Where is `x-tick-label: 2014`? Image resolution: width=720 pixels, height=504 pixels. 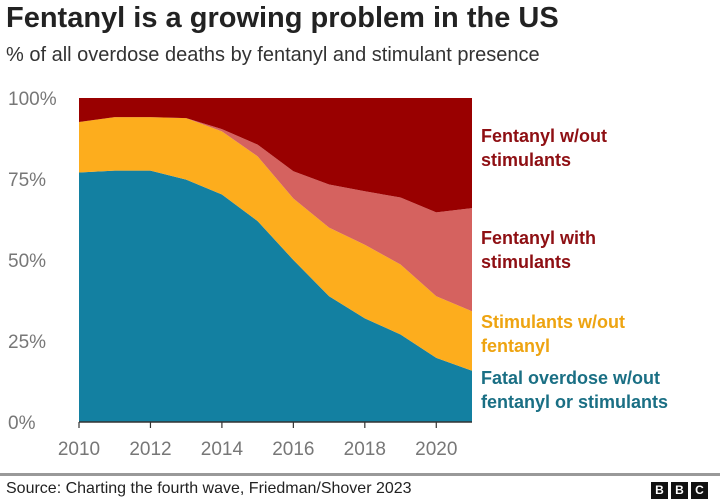 x-tick-label: 2014 is located at coordinates (222, 449).